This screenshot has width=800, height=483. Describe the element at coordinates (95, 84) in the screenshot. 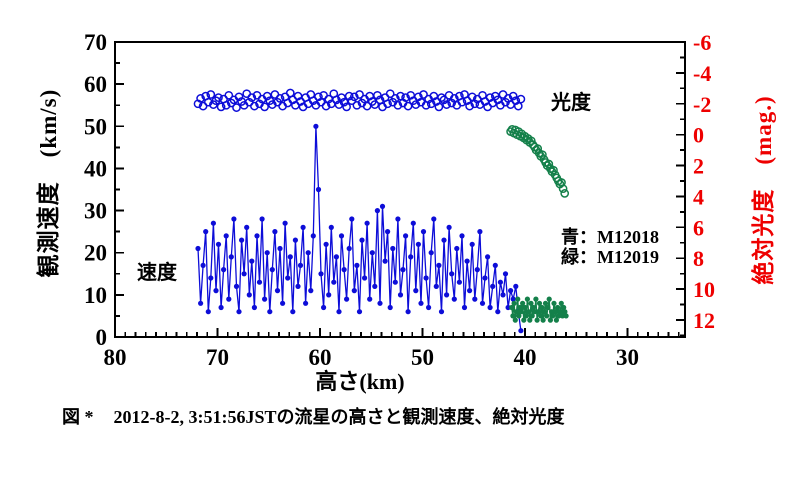

I see `y-left-tick-label: 60` at that location.